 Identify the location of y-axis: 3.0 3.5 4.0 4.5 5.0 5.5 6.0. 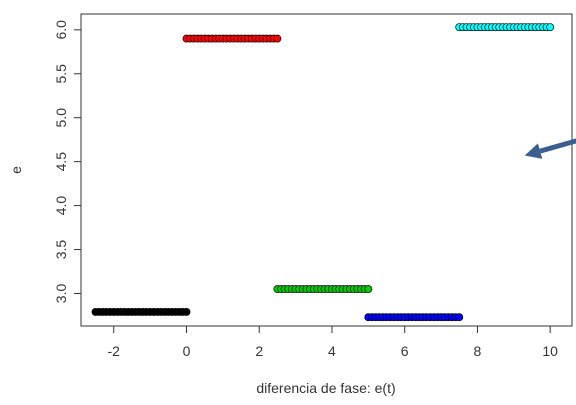
(67, 161).